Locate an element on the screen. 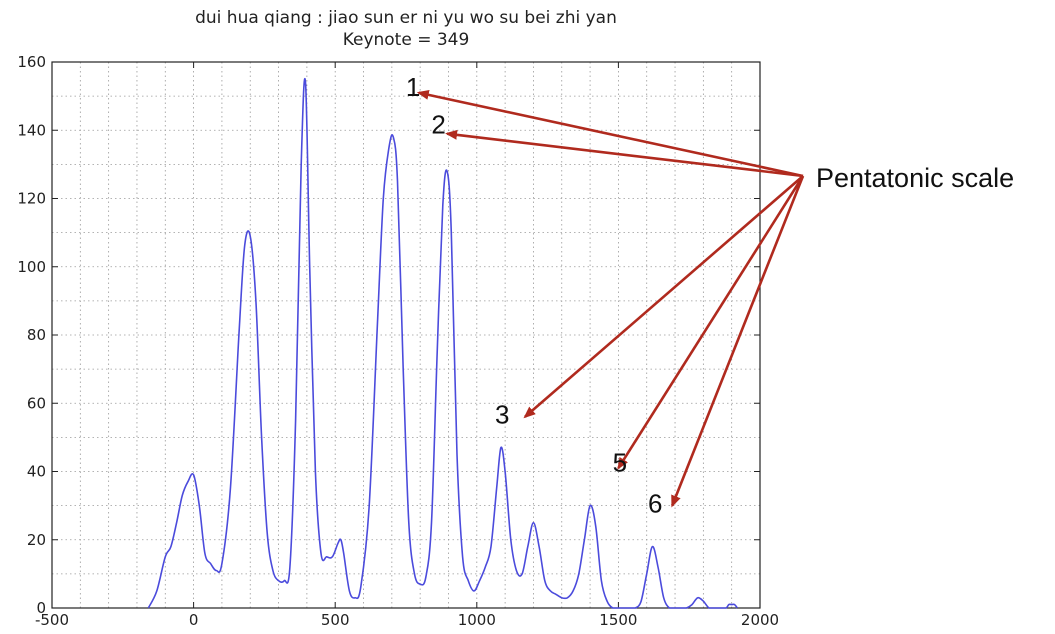  peak-label: 3 is located at coordinates (502, 415).